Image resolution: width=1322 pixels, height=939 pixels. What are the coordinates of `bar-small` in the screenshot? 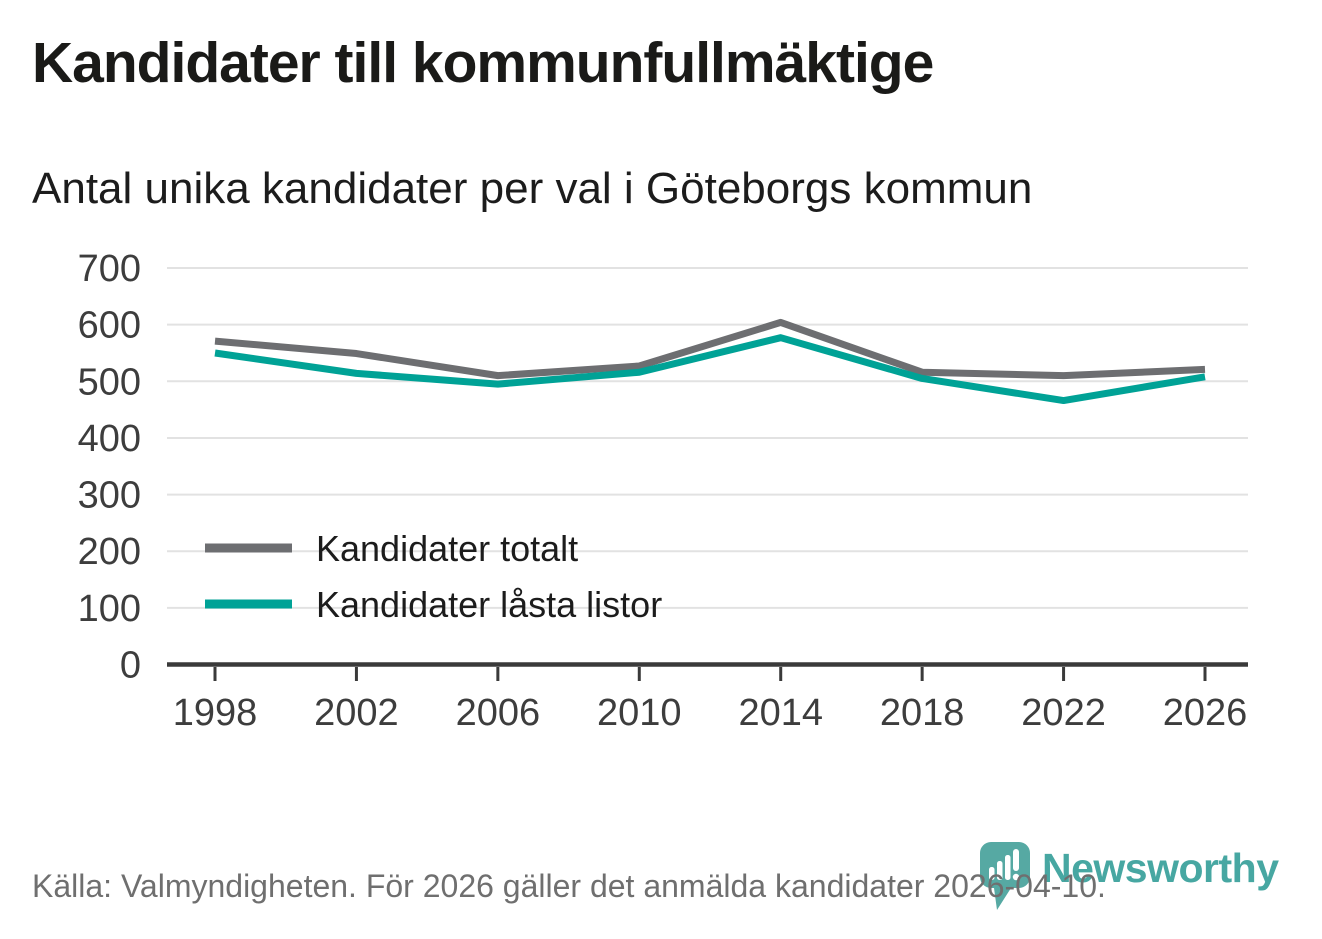 It's located at (992, 873).